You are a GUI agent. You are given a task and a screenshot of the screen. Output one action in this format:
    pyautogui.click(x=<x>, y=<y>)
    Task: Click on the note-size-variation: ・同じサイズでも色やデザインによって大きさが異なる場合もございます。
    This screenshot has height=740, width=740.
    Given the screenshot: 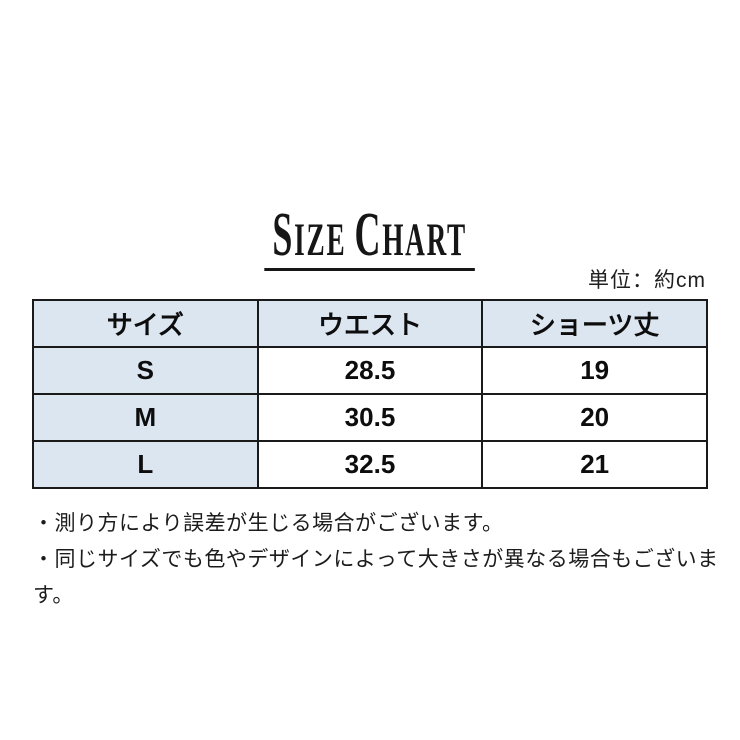 What is the action you would take?
    pyautogui.click(x=376, y=577)
    